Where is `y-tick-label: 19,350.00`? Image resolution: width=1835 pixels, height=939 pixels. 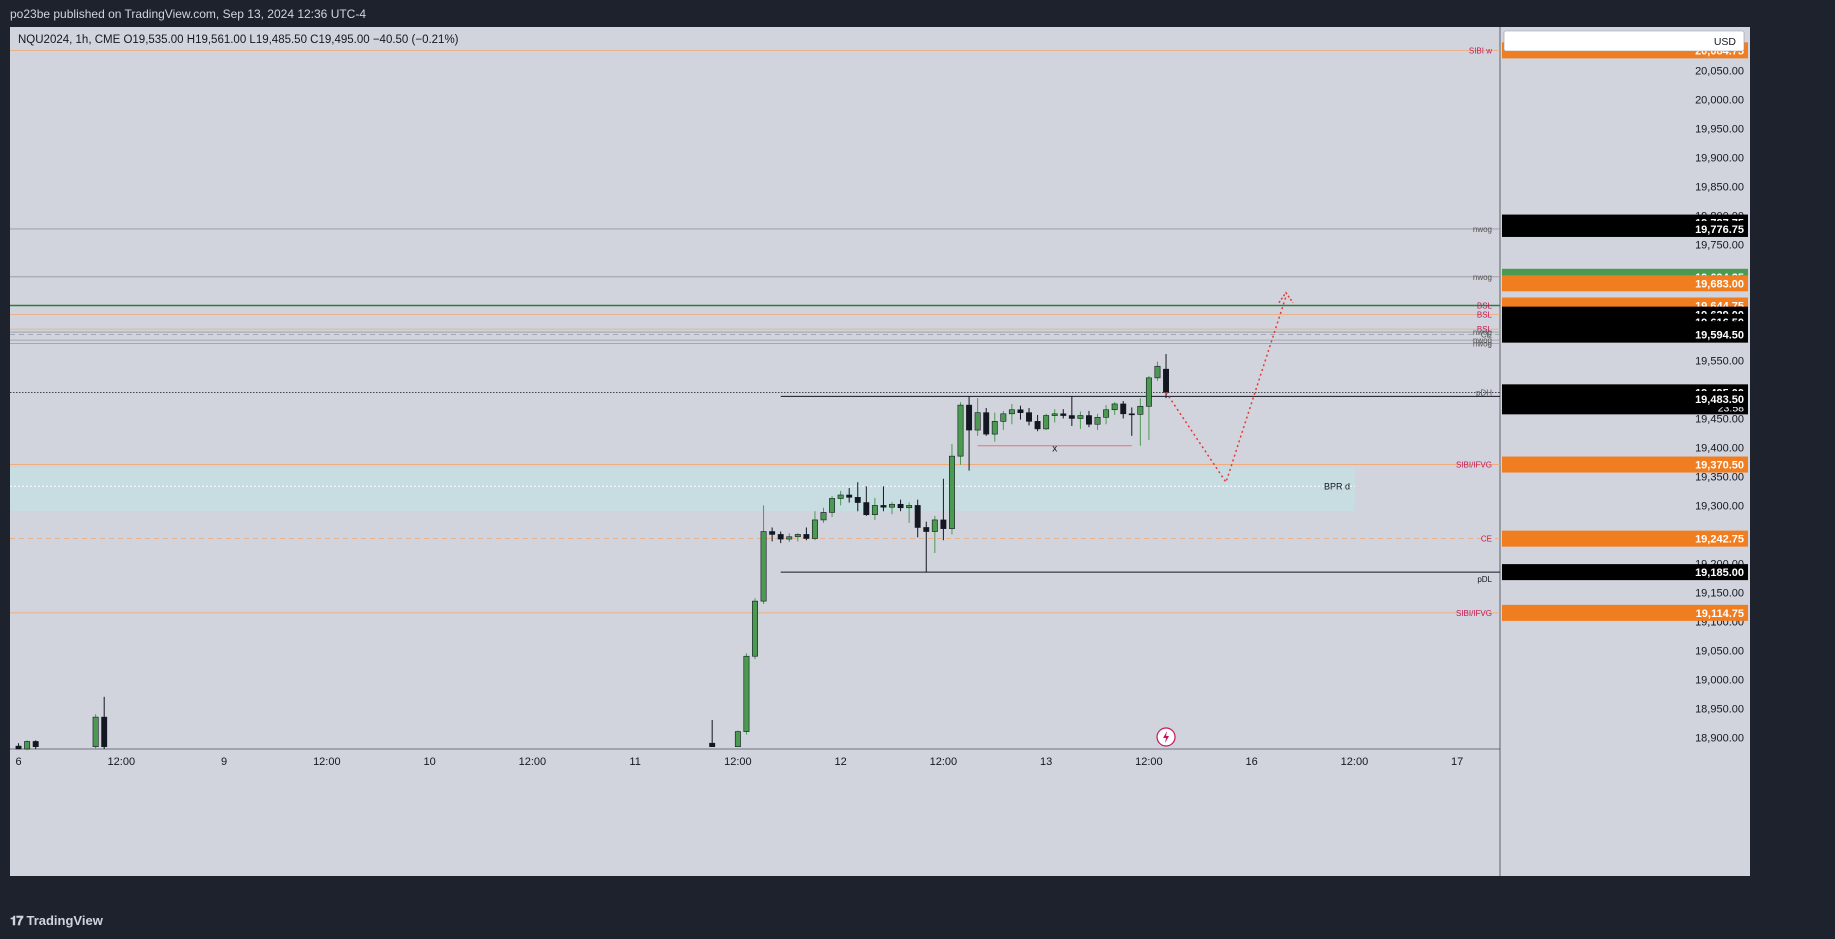
y-tick-label: 19,350.00 is located at coordinates (1719, 477).